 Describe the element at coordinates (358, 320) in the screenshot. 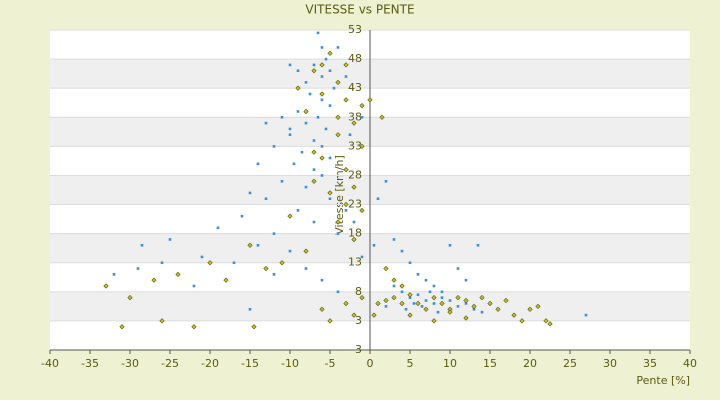

I see `y-tick-label: 3` at that location.